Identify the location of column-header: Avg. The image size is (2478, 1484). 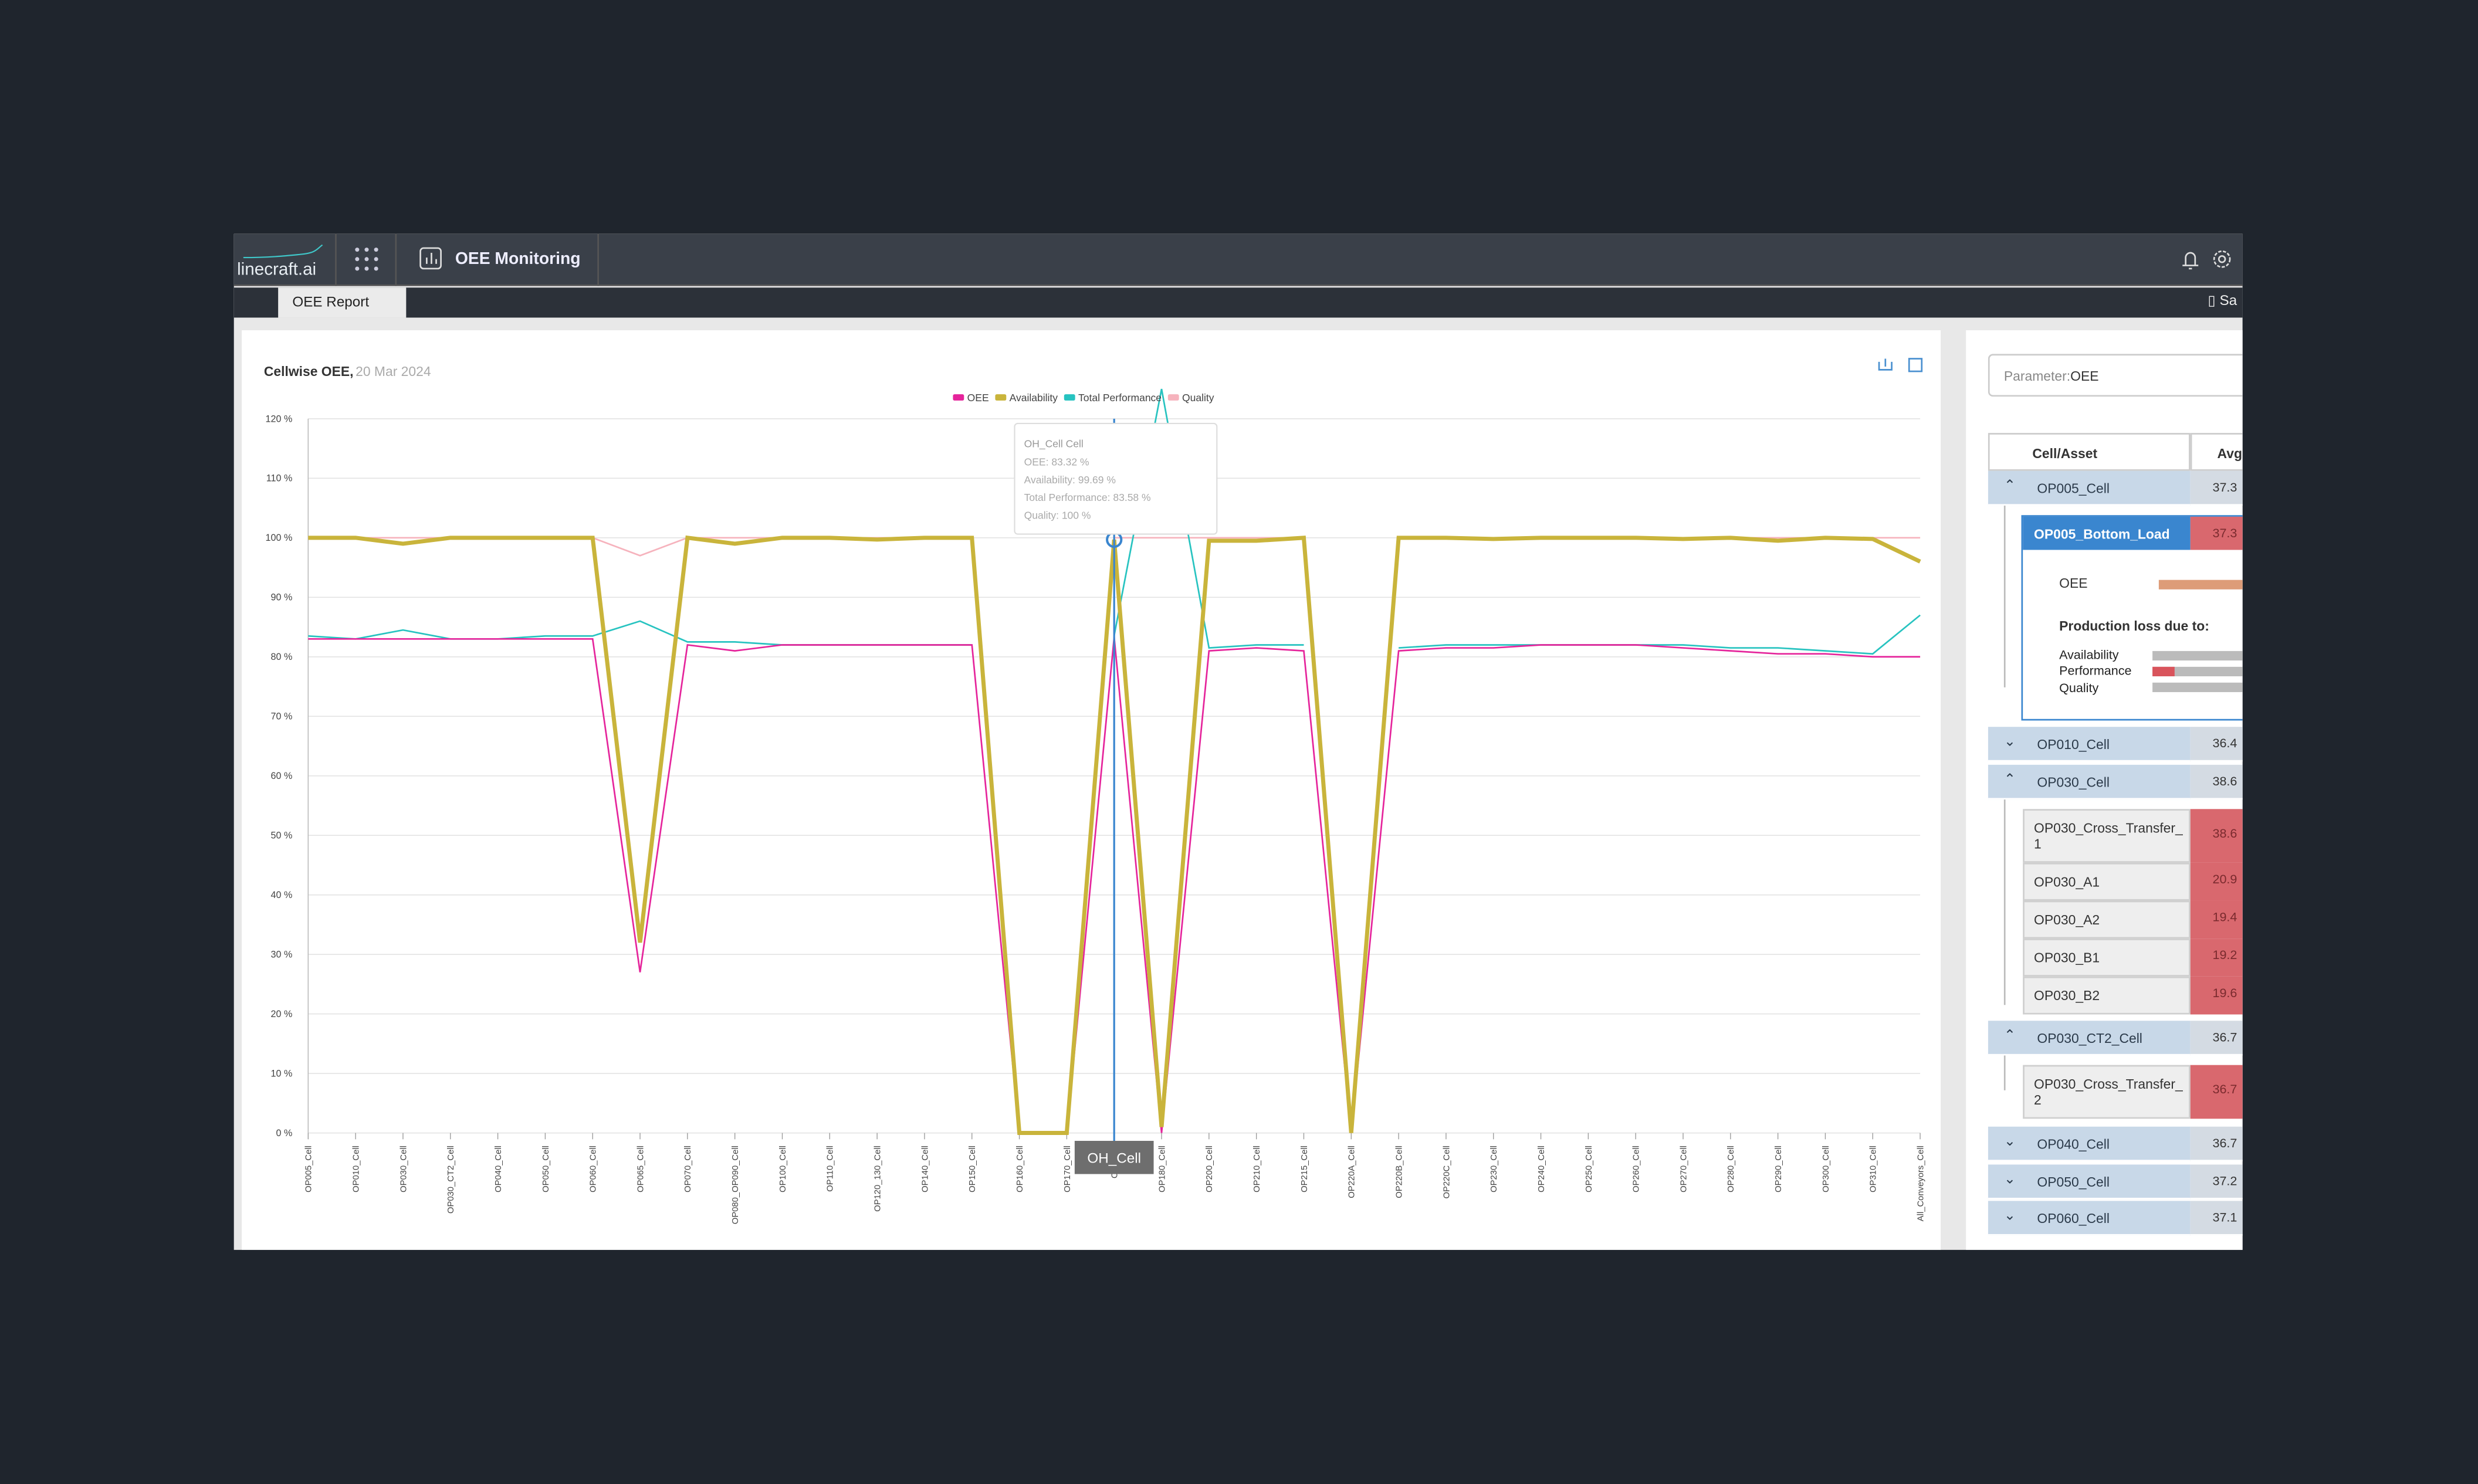
(2216, 452).